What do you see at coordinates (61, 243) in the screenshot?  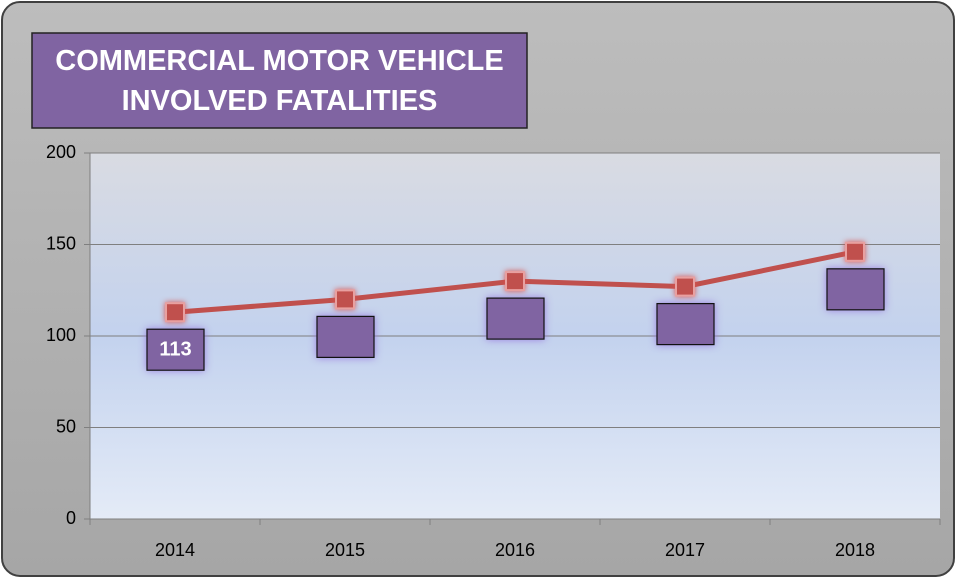 I see `y-tick-label: 150` at bounding box center [61, 243].